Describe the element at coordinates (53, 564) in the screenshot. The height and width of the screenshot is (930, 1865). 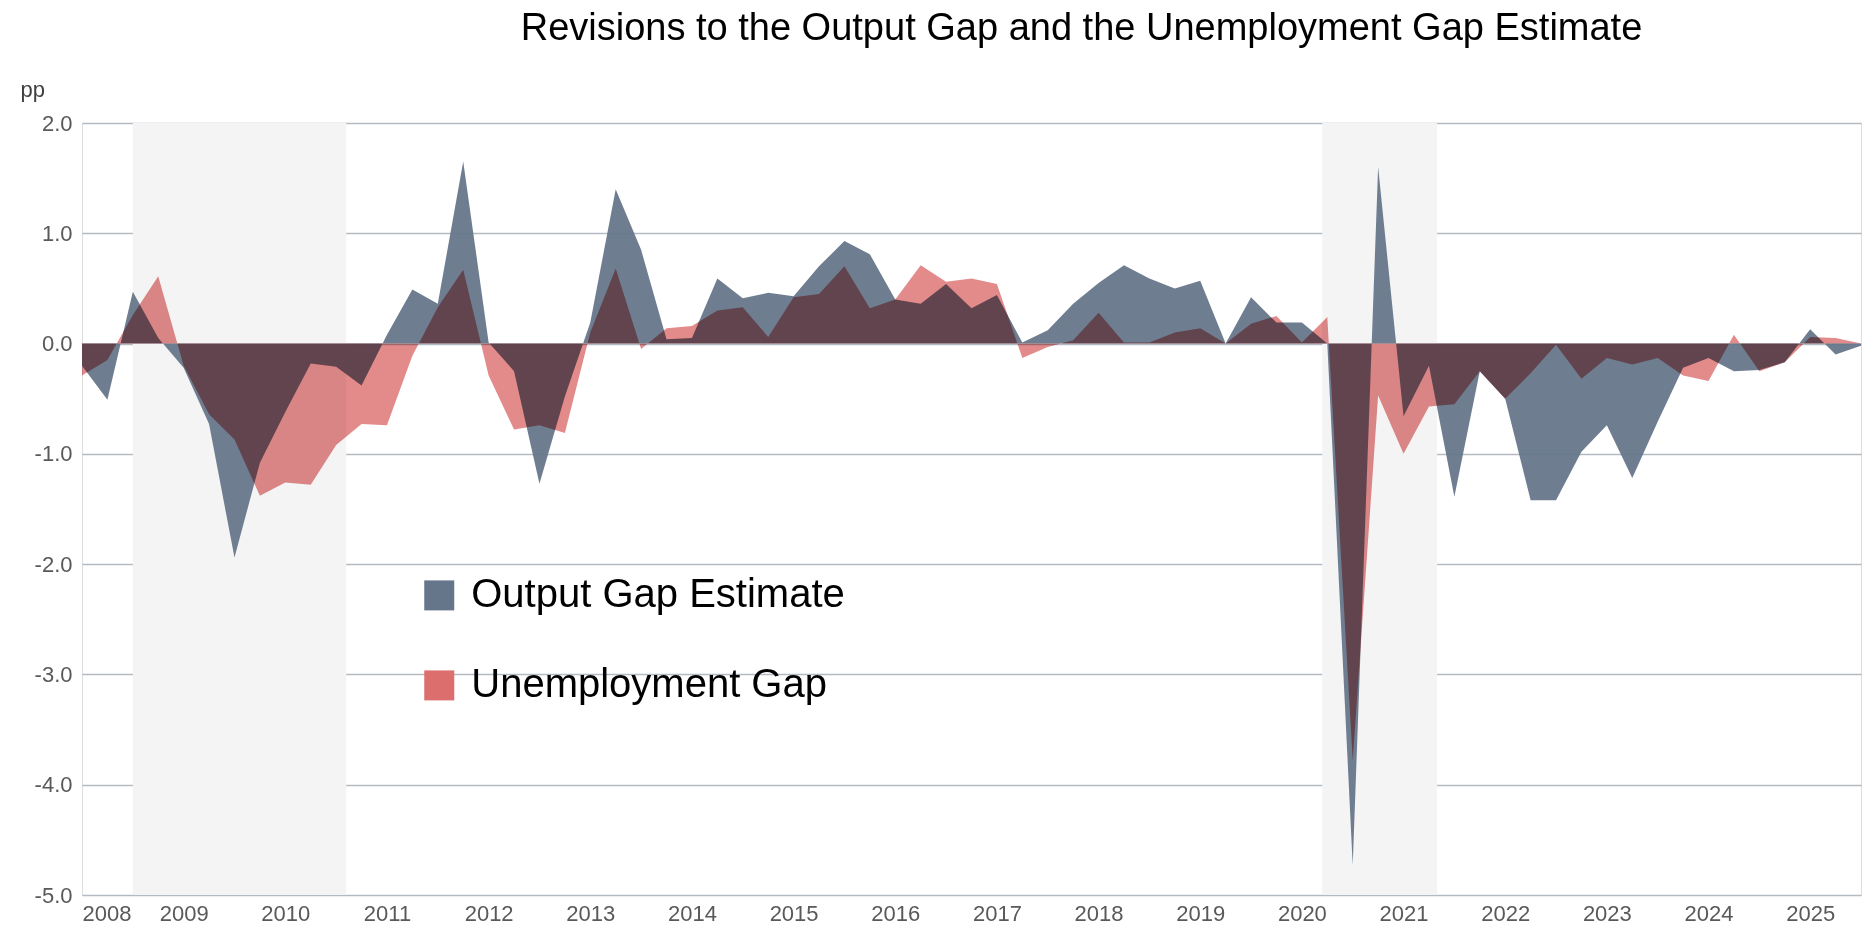
I see `y-tick-label: -2.0` at that location.